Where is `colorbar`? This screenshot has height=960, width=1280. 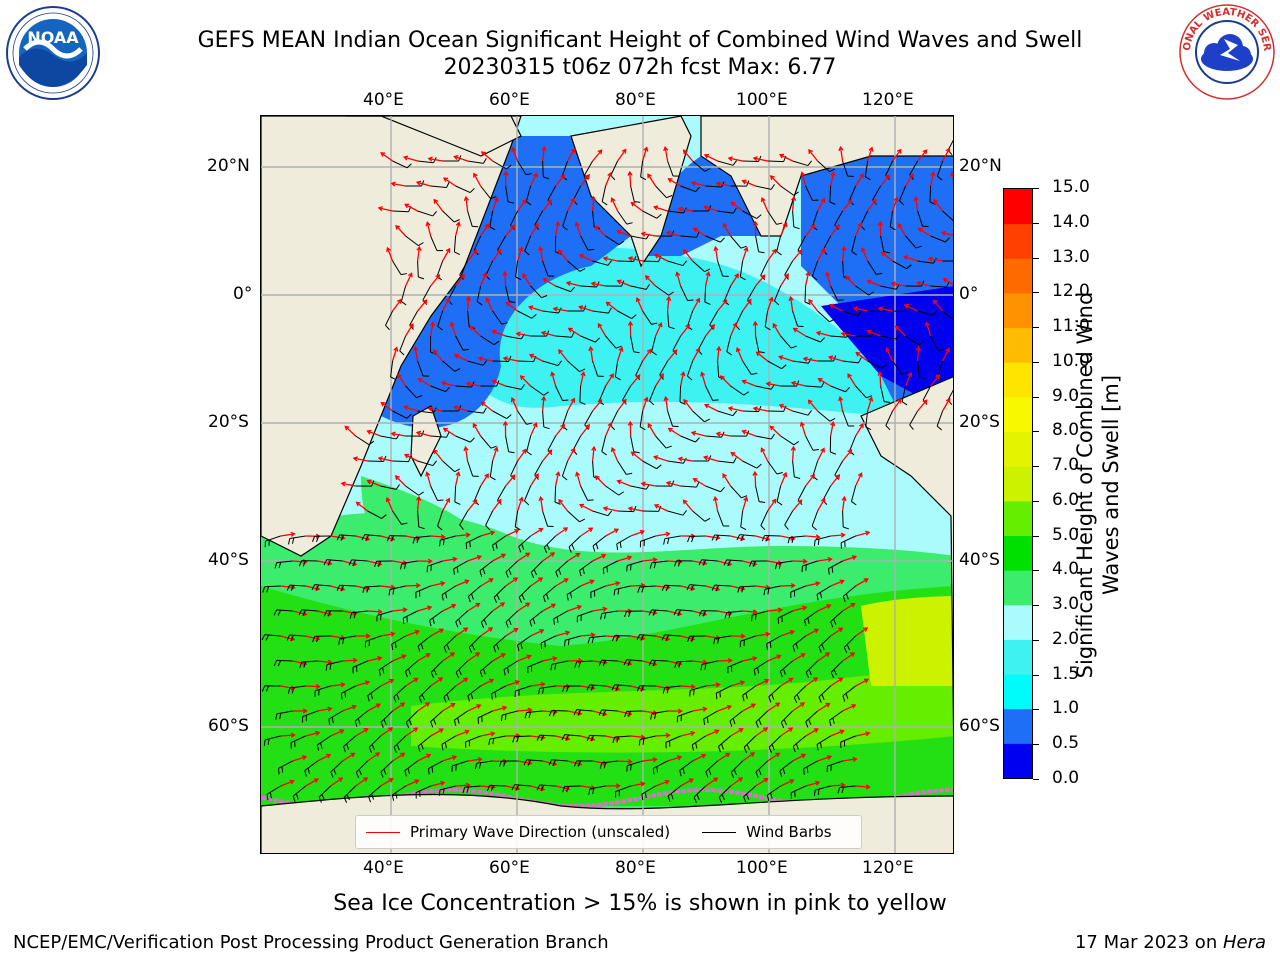 colorbar is located at coordinates (1018, 483).